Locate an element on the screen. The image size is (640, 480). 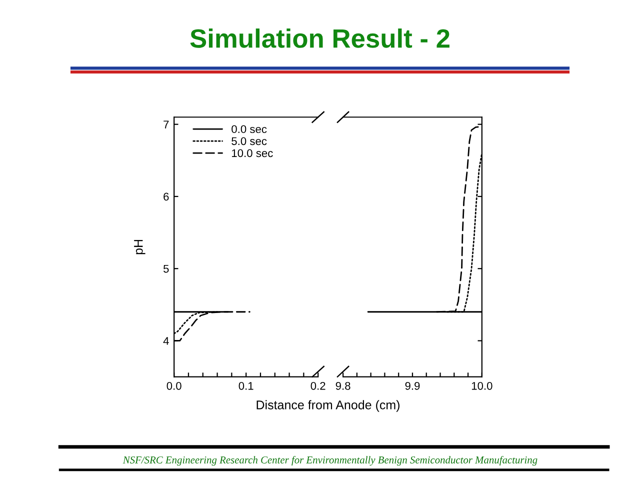
x-tick-label: 10.0 is located at coordinates (482, 386).